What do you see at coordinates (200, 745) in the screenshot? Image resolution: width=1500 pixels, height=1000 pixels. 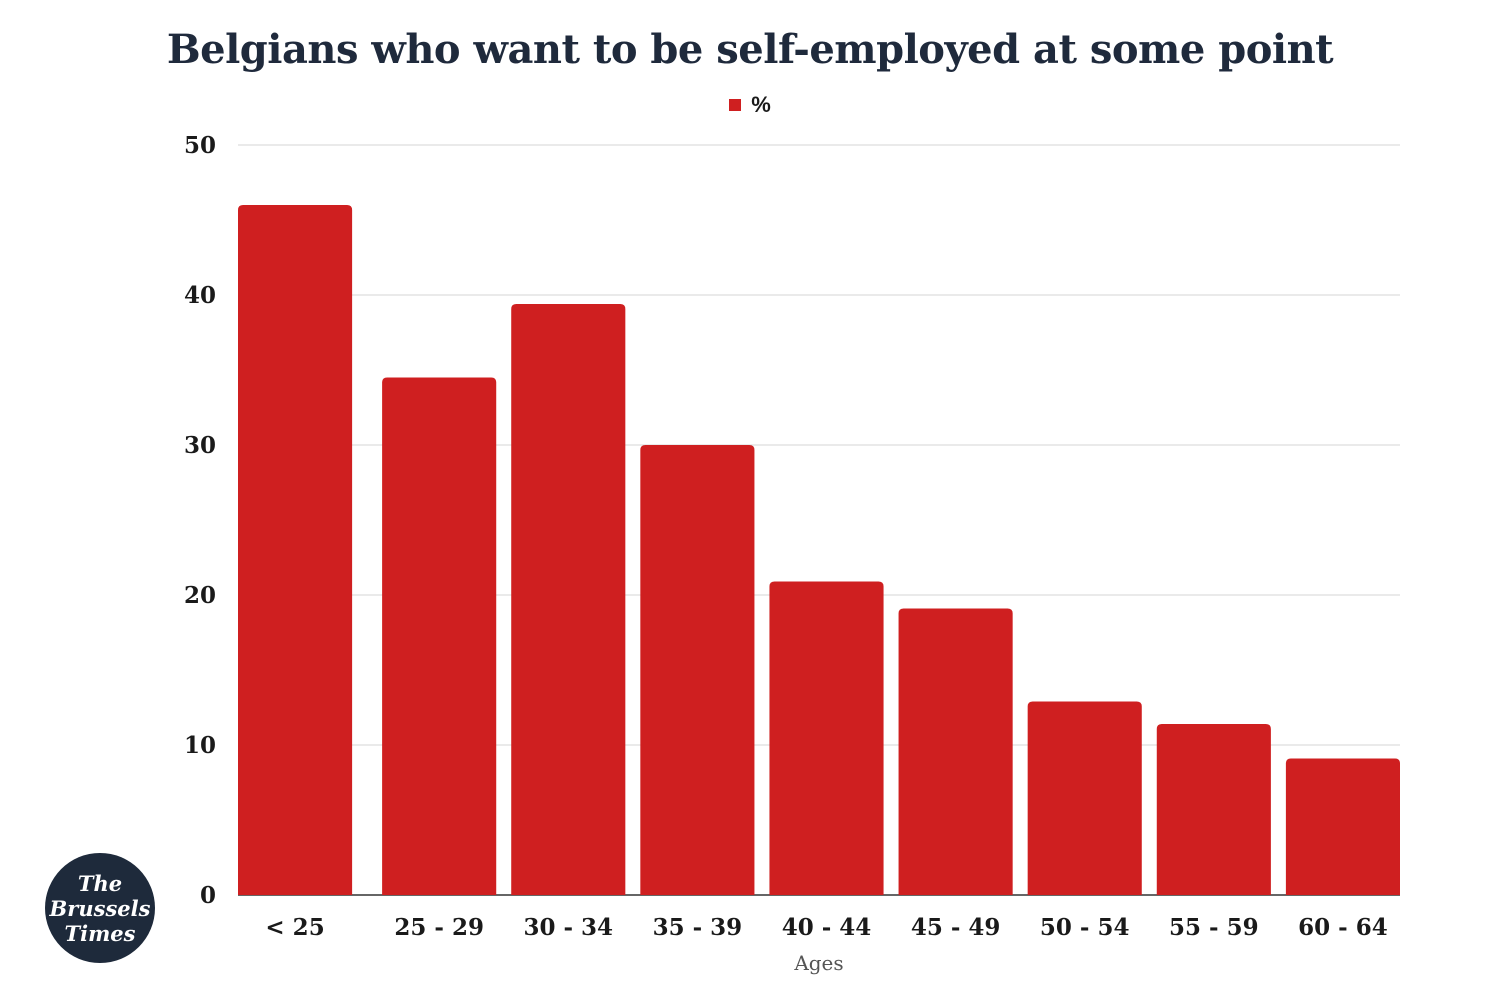 I see `y-tick-label: 10` at bounding box center [200, 745].